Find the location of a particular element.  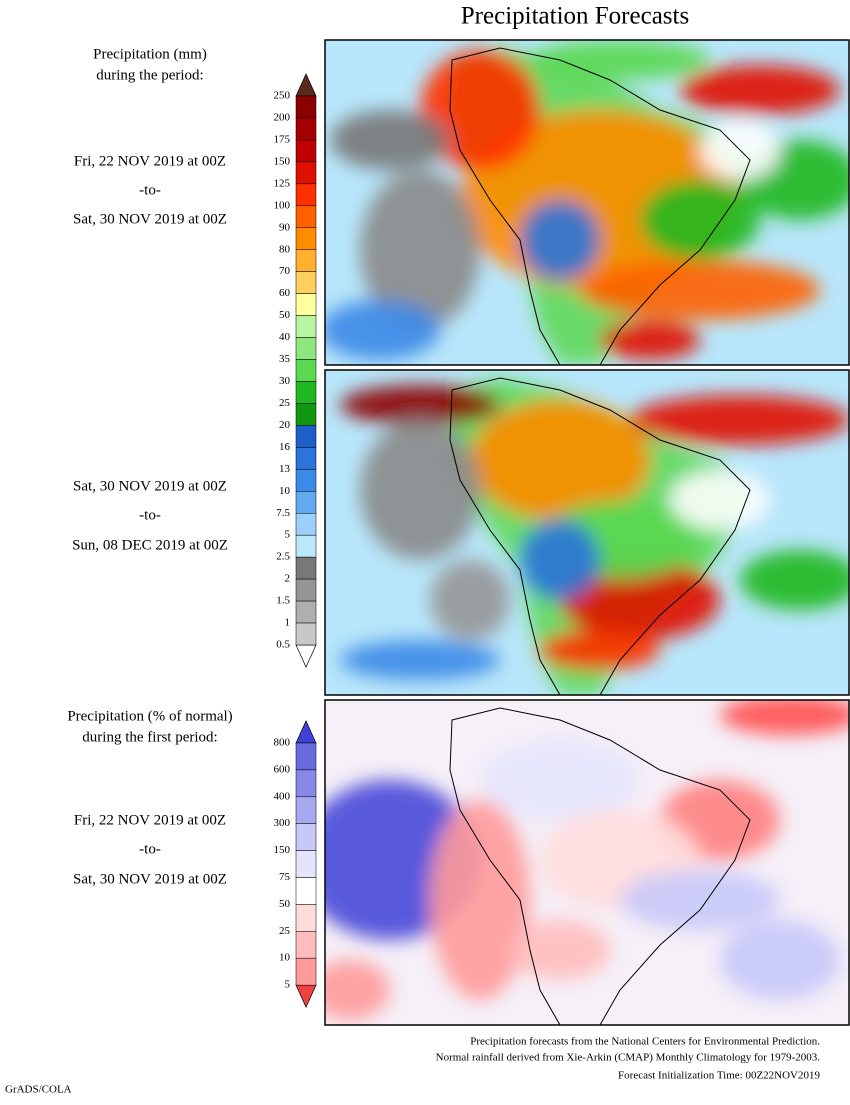

colorbar-label: 80 is located at coordinates (285, 249).